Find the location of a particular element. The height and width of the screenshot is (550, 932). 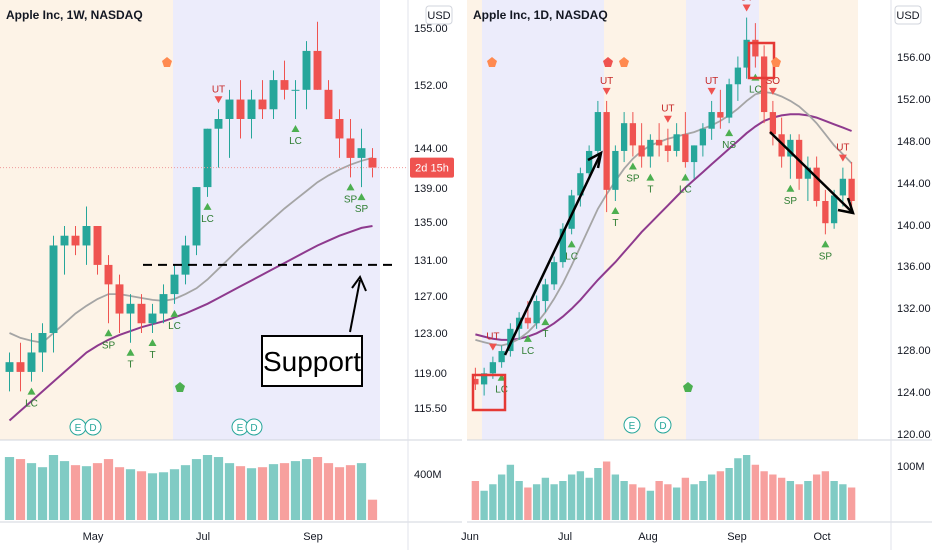

pentagon-marker is located at coordinates (624, 62).